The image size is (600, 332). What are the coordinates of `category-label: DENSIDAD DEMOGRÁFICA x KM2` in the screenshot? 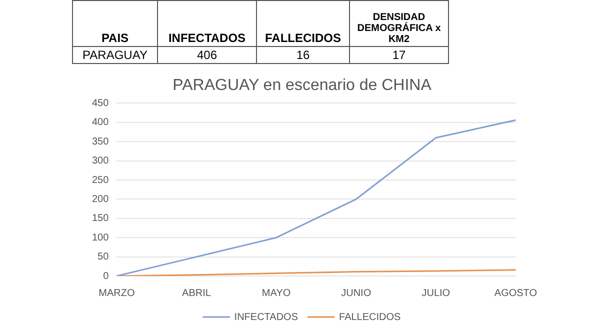 It's located at (399, 23).